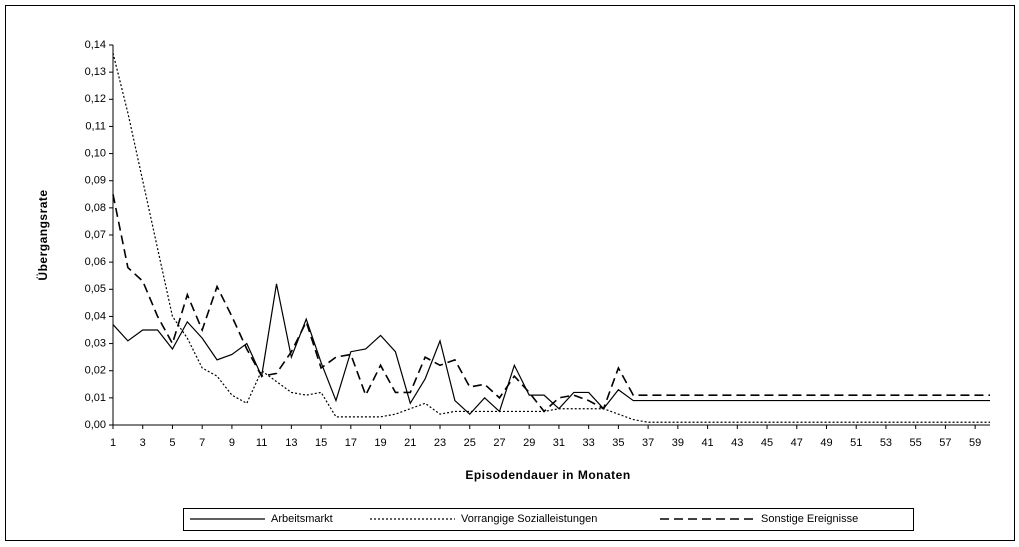 Image resolution: width=1019 pixels, height=547 pixels. Describe the element at coordinates (95, 425) in the screenshot. I see `y-tick-label: 0,00` at that location.